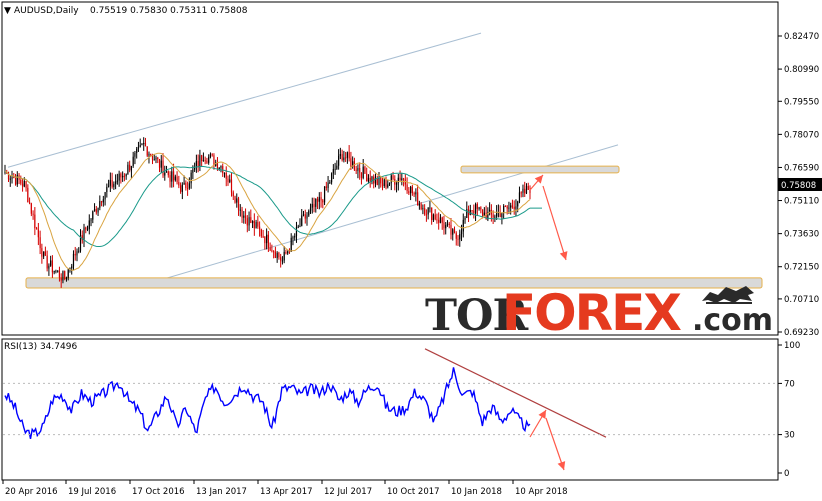 Image resolution: width=822 pixels, height=501 pixels. Describe the element at coordinates (786, 474) in the screenshot. I see `rsi-tick-label: 0` at that location.